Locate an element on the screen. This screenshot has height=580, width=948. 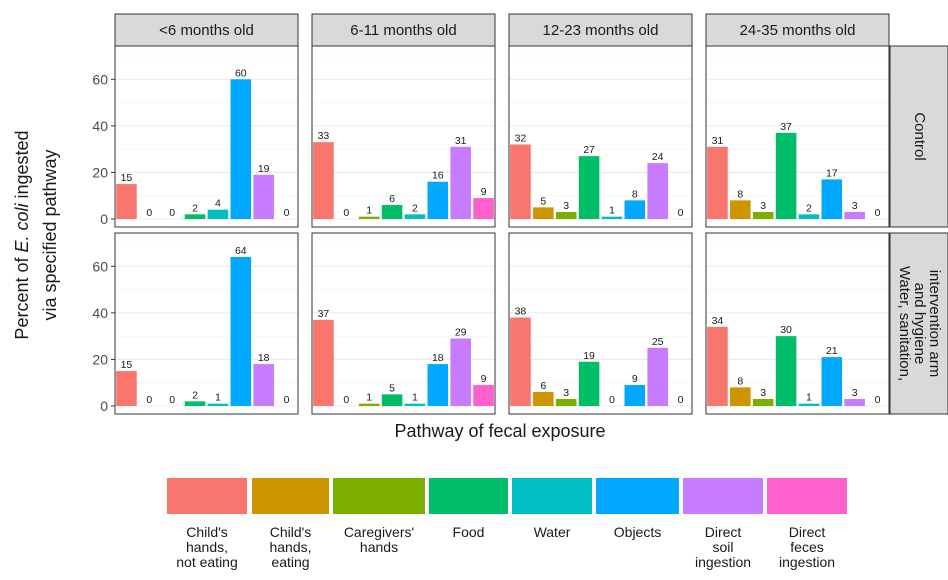
legend-label: soil is located at coordinates (722, 547).